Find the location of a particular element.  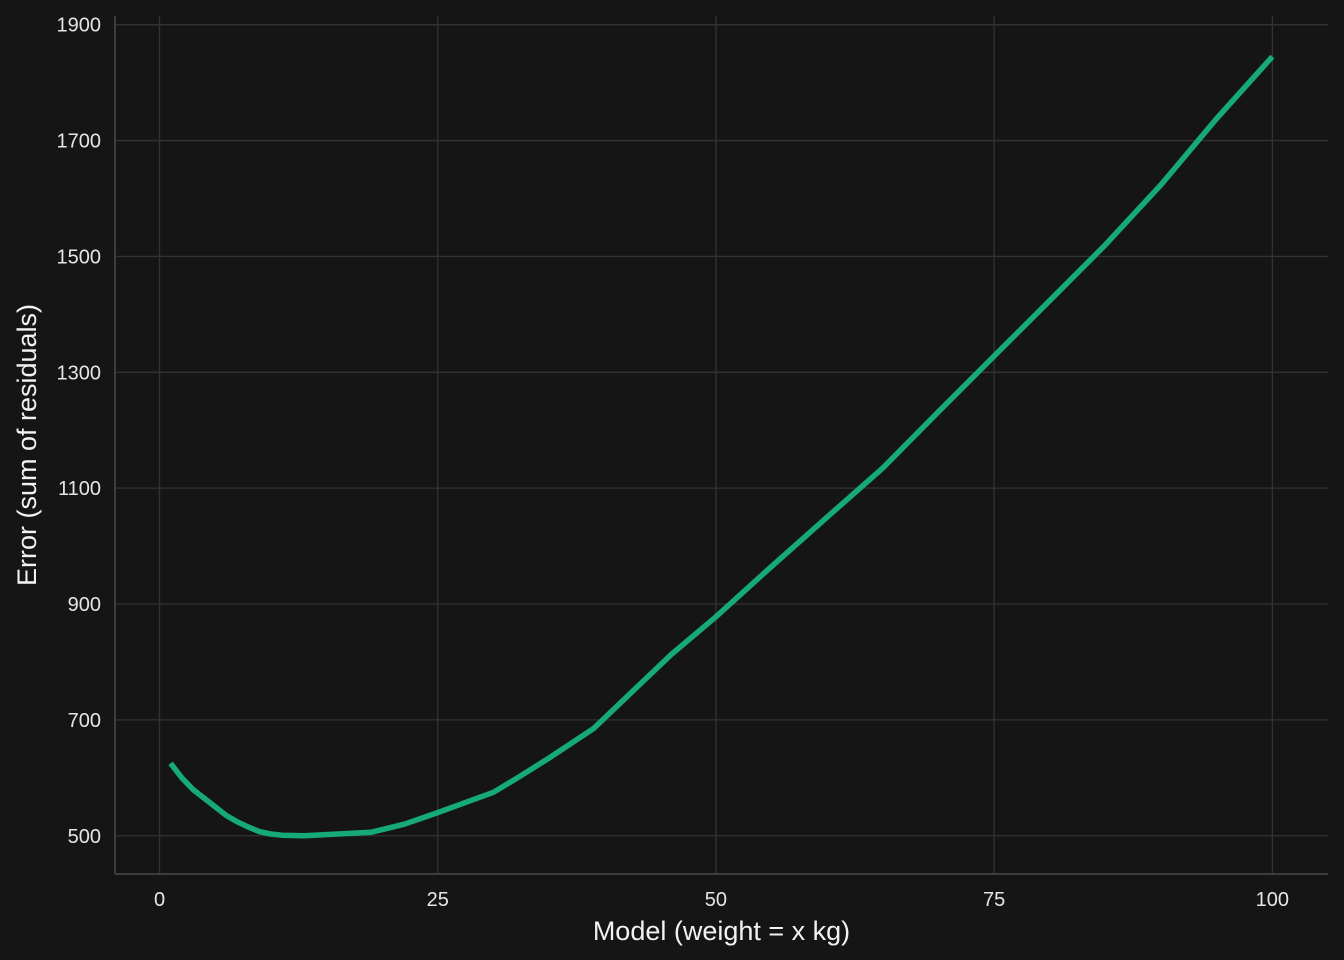

y-axis-title: Error (sum of residuals) is located at coordinates (27, 445).